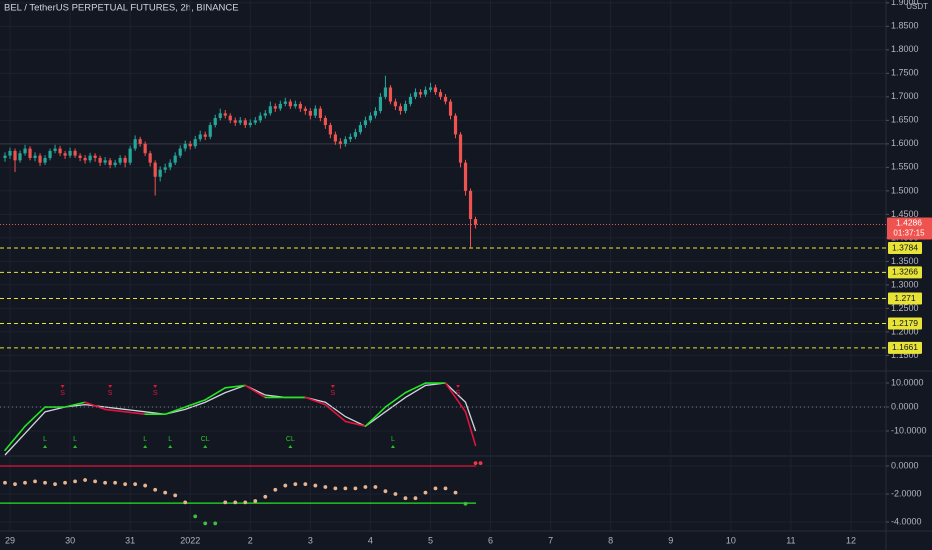  I want to click on y-tick-label: -10.0000, so click(909, 430).